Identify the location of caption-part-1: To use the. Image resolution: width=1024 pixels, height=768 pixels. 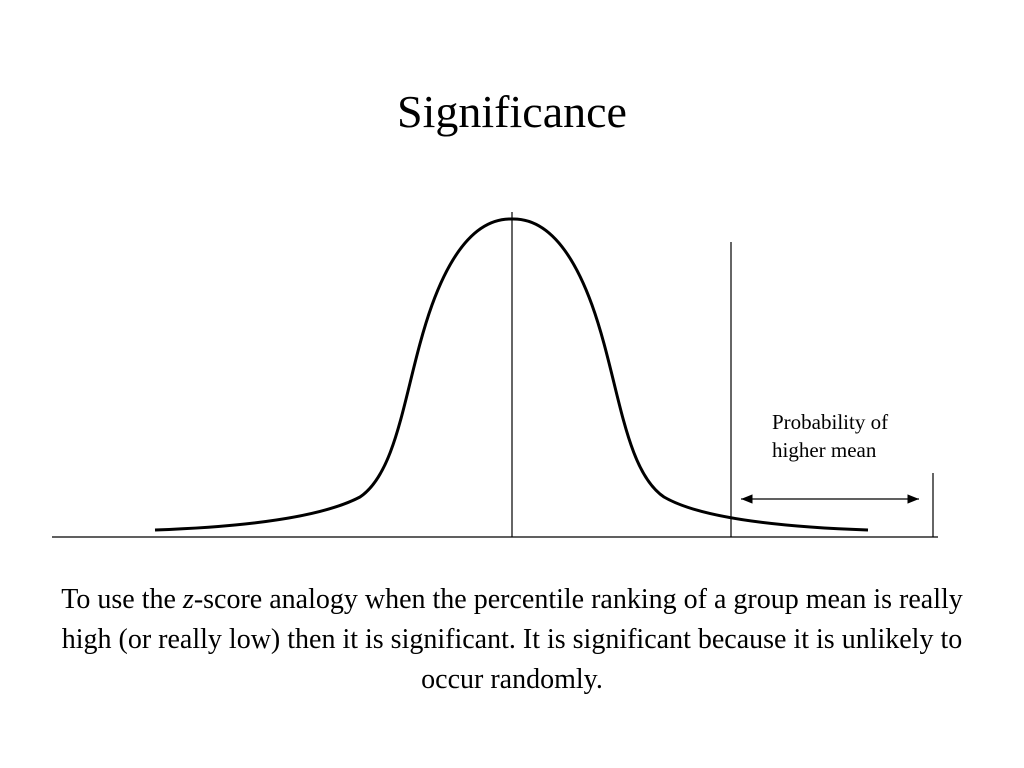
(122, 599).